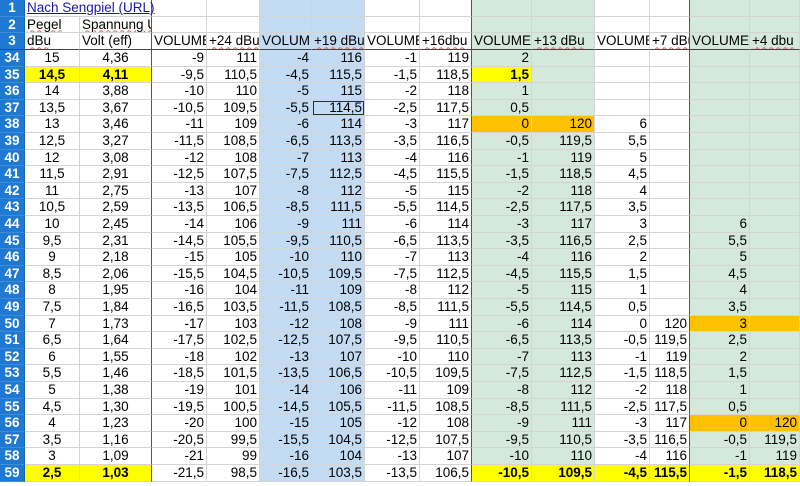  Describe the element at coordinates (720, 241) in the screenshot. I see `cell-volume-4: 5,5` at that location.